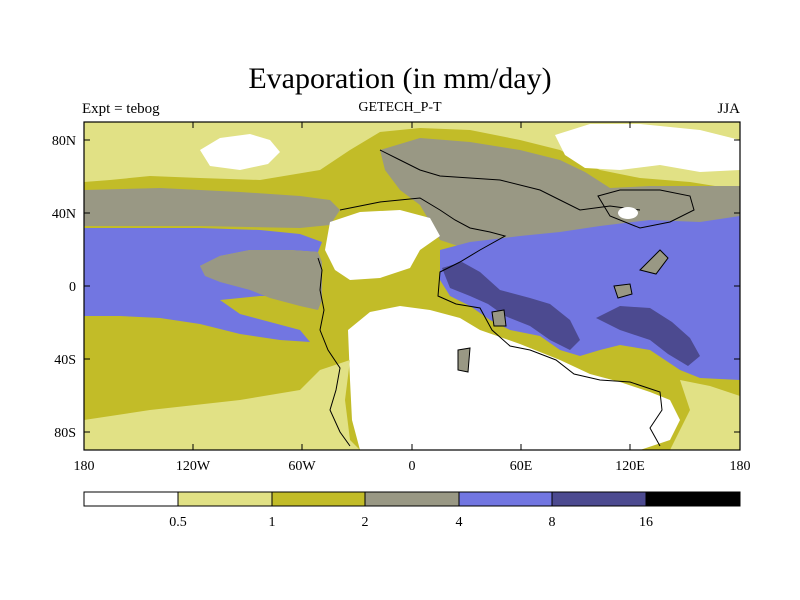 The height and width of the screenshot is (600, 800). I want to click on field-pacific-grey, so click(261, 280).